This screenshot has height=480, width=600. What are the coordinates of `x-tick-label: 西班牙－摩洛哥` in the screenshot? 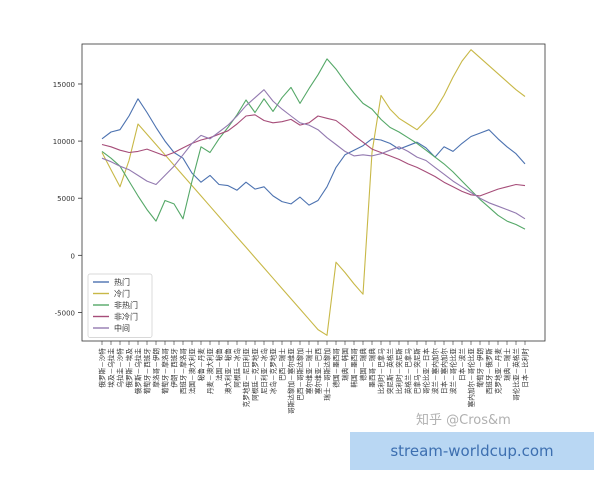 It's located at (183, 371).